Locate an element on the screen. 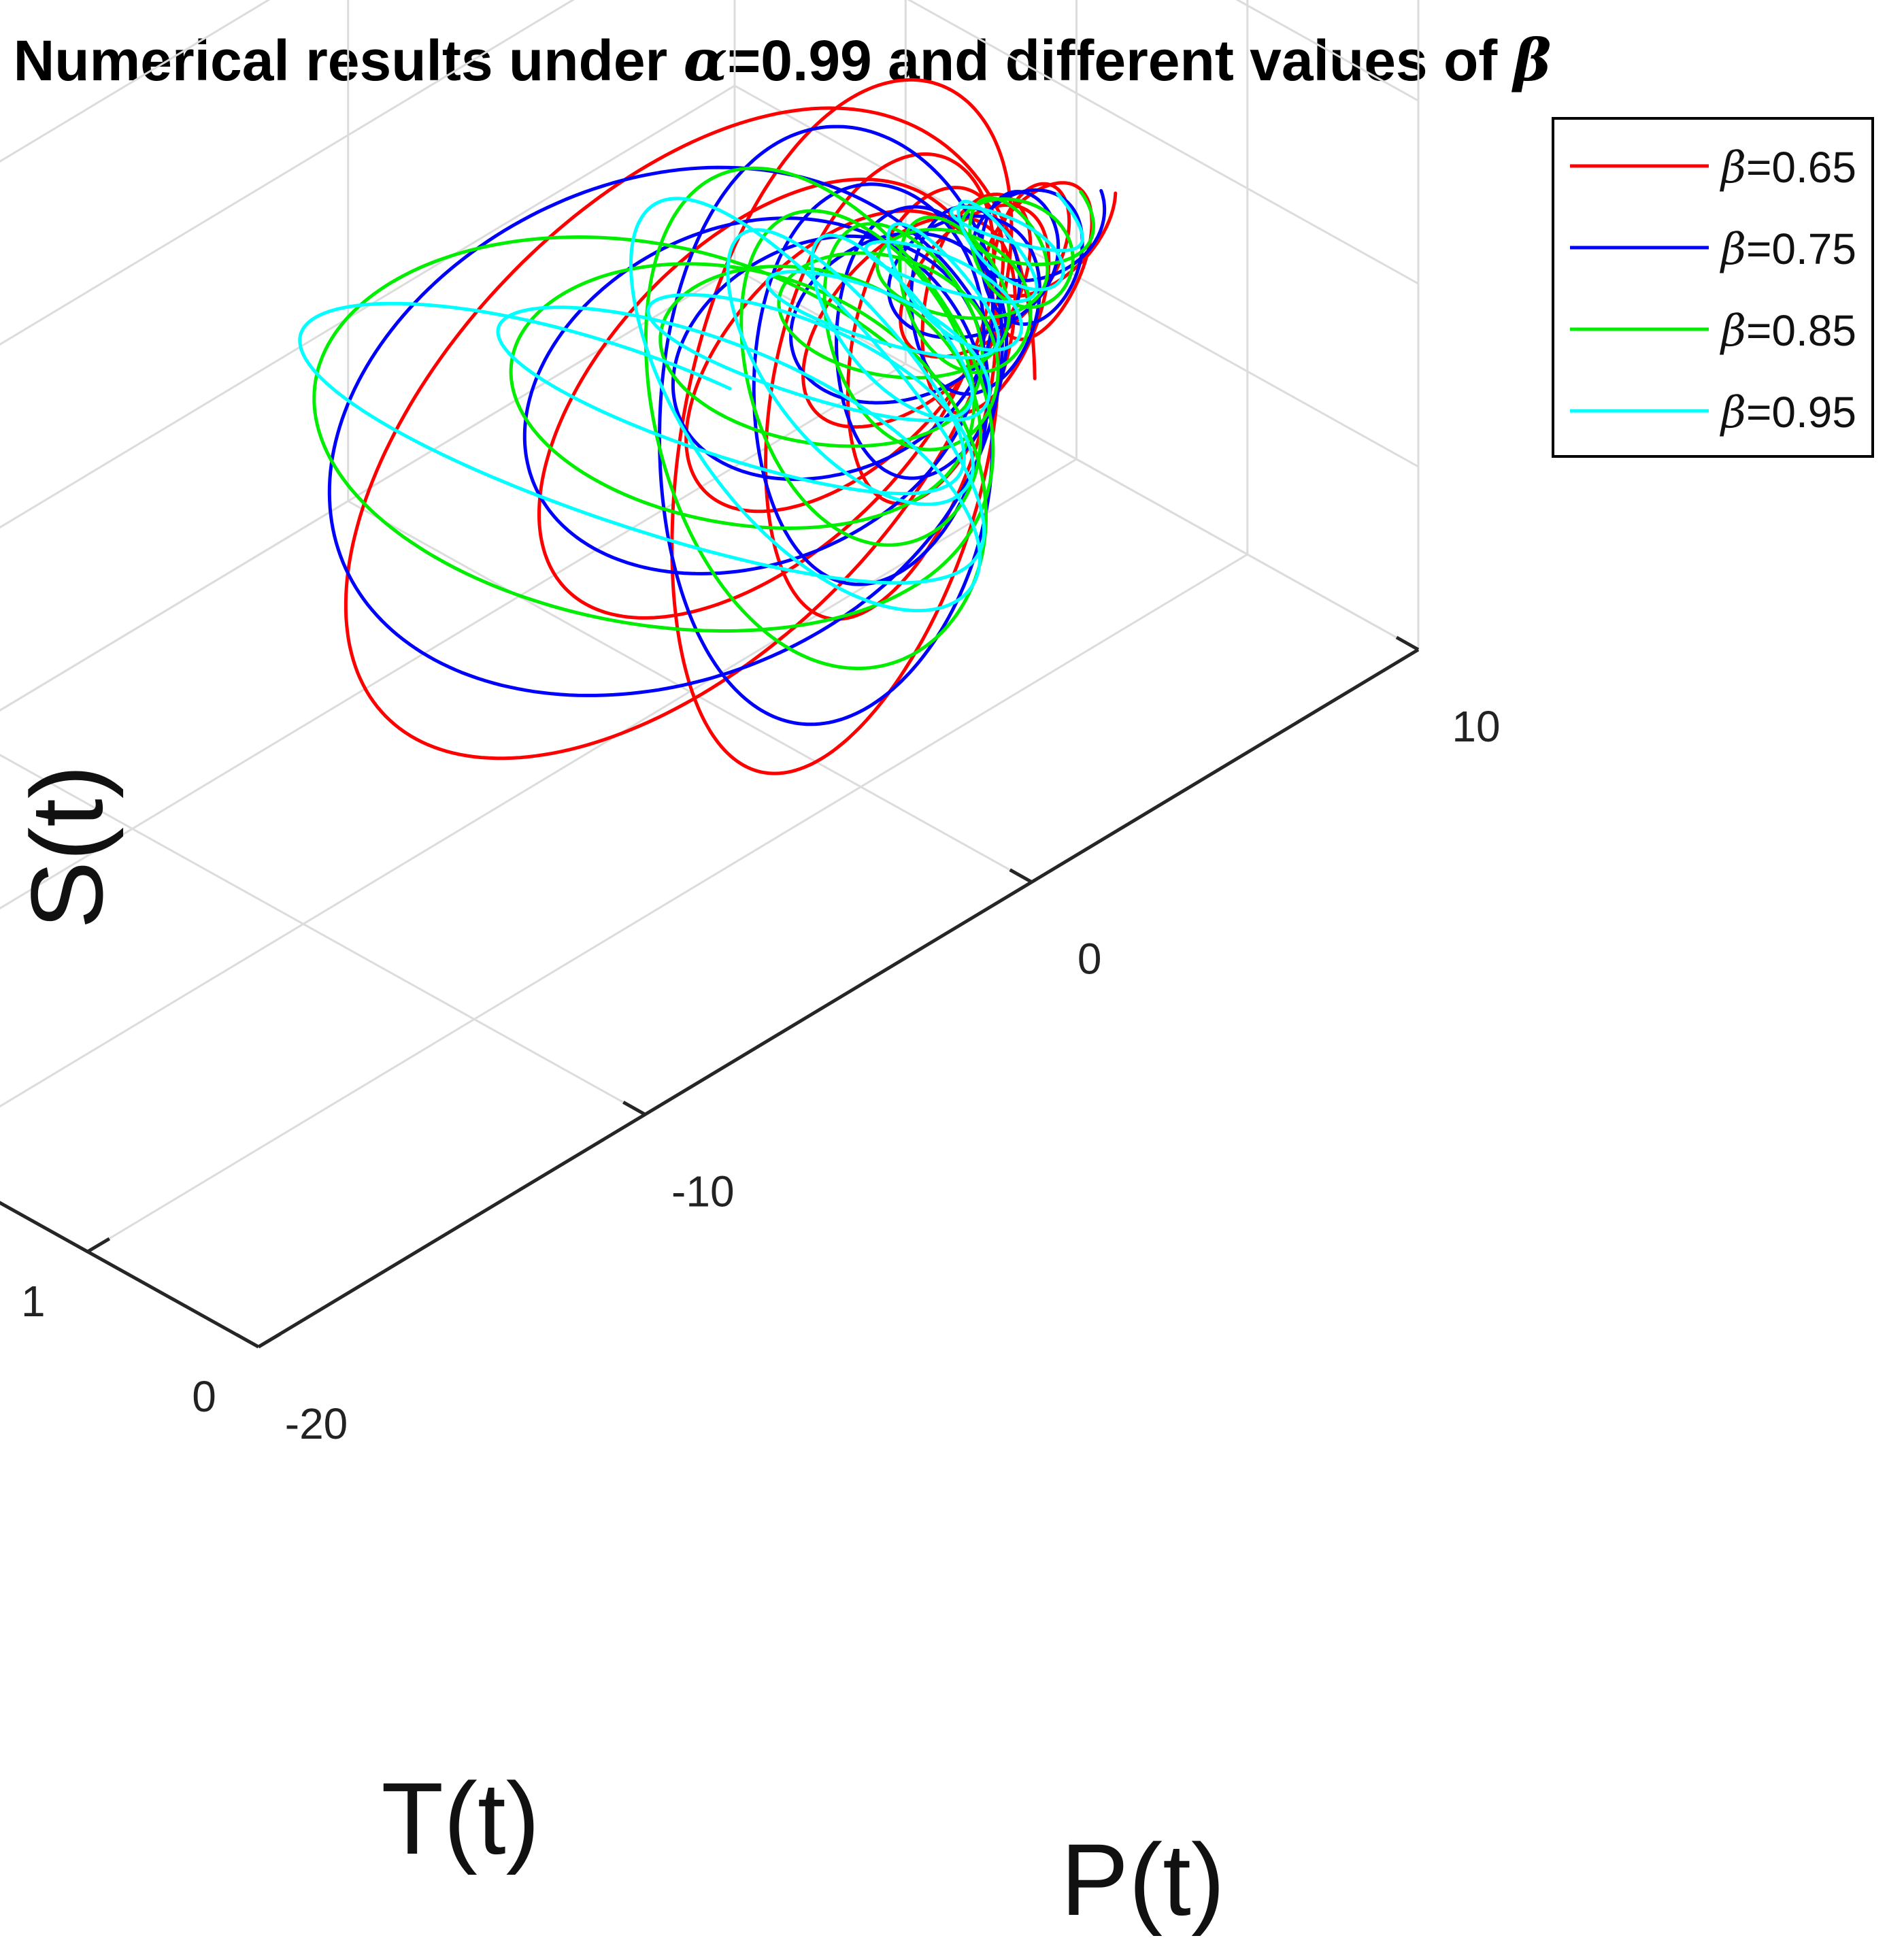 This screenshot has width=1904, height=1955. series-line is located at coordinates (691, 402).